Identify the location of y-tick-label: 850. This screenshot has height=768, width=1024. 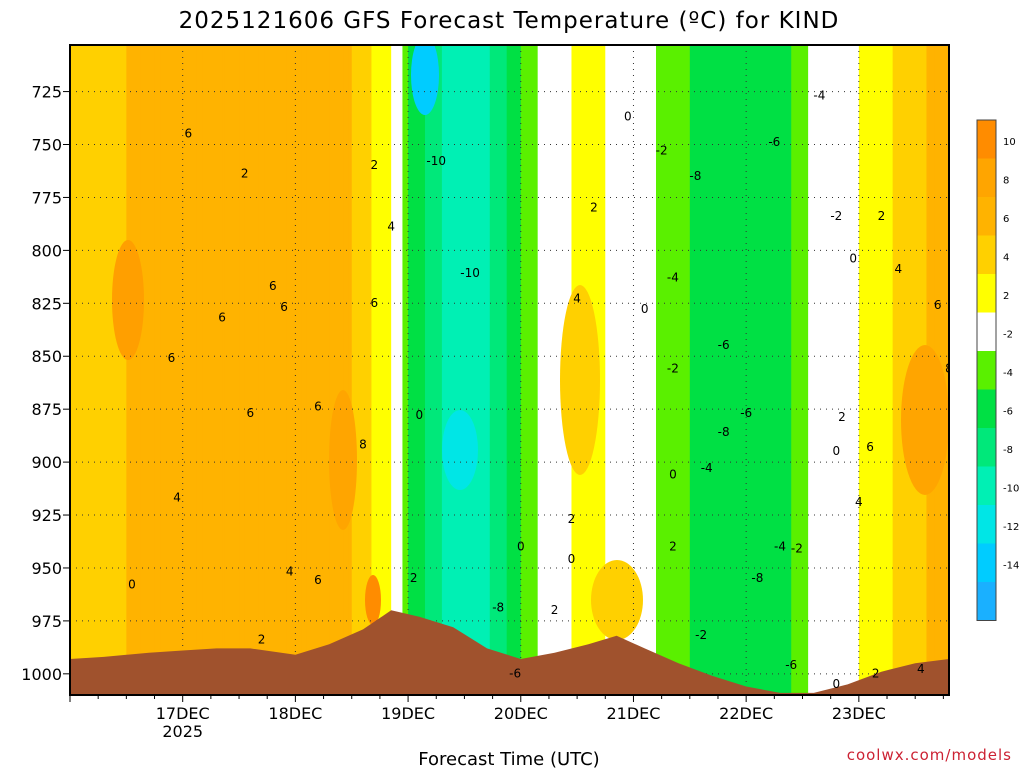
(46, 356).